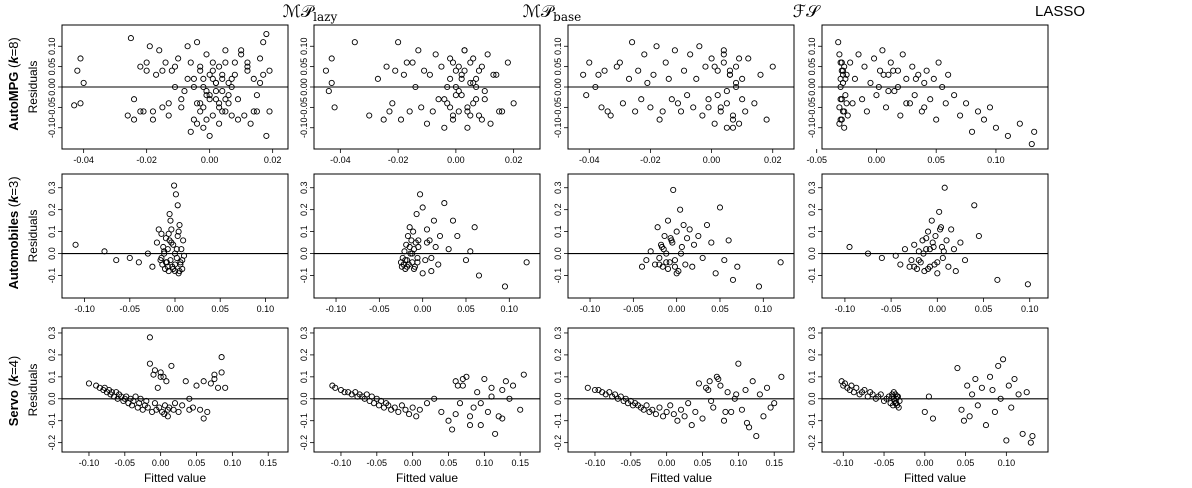 The width and height of the screenshot is (1192, 488). I want to click on y-tick-label: 0.05, so click(812, 67).